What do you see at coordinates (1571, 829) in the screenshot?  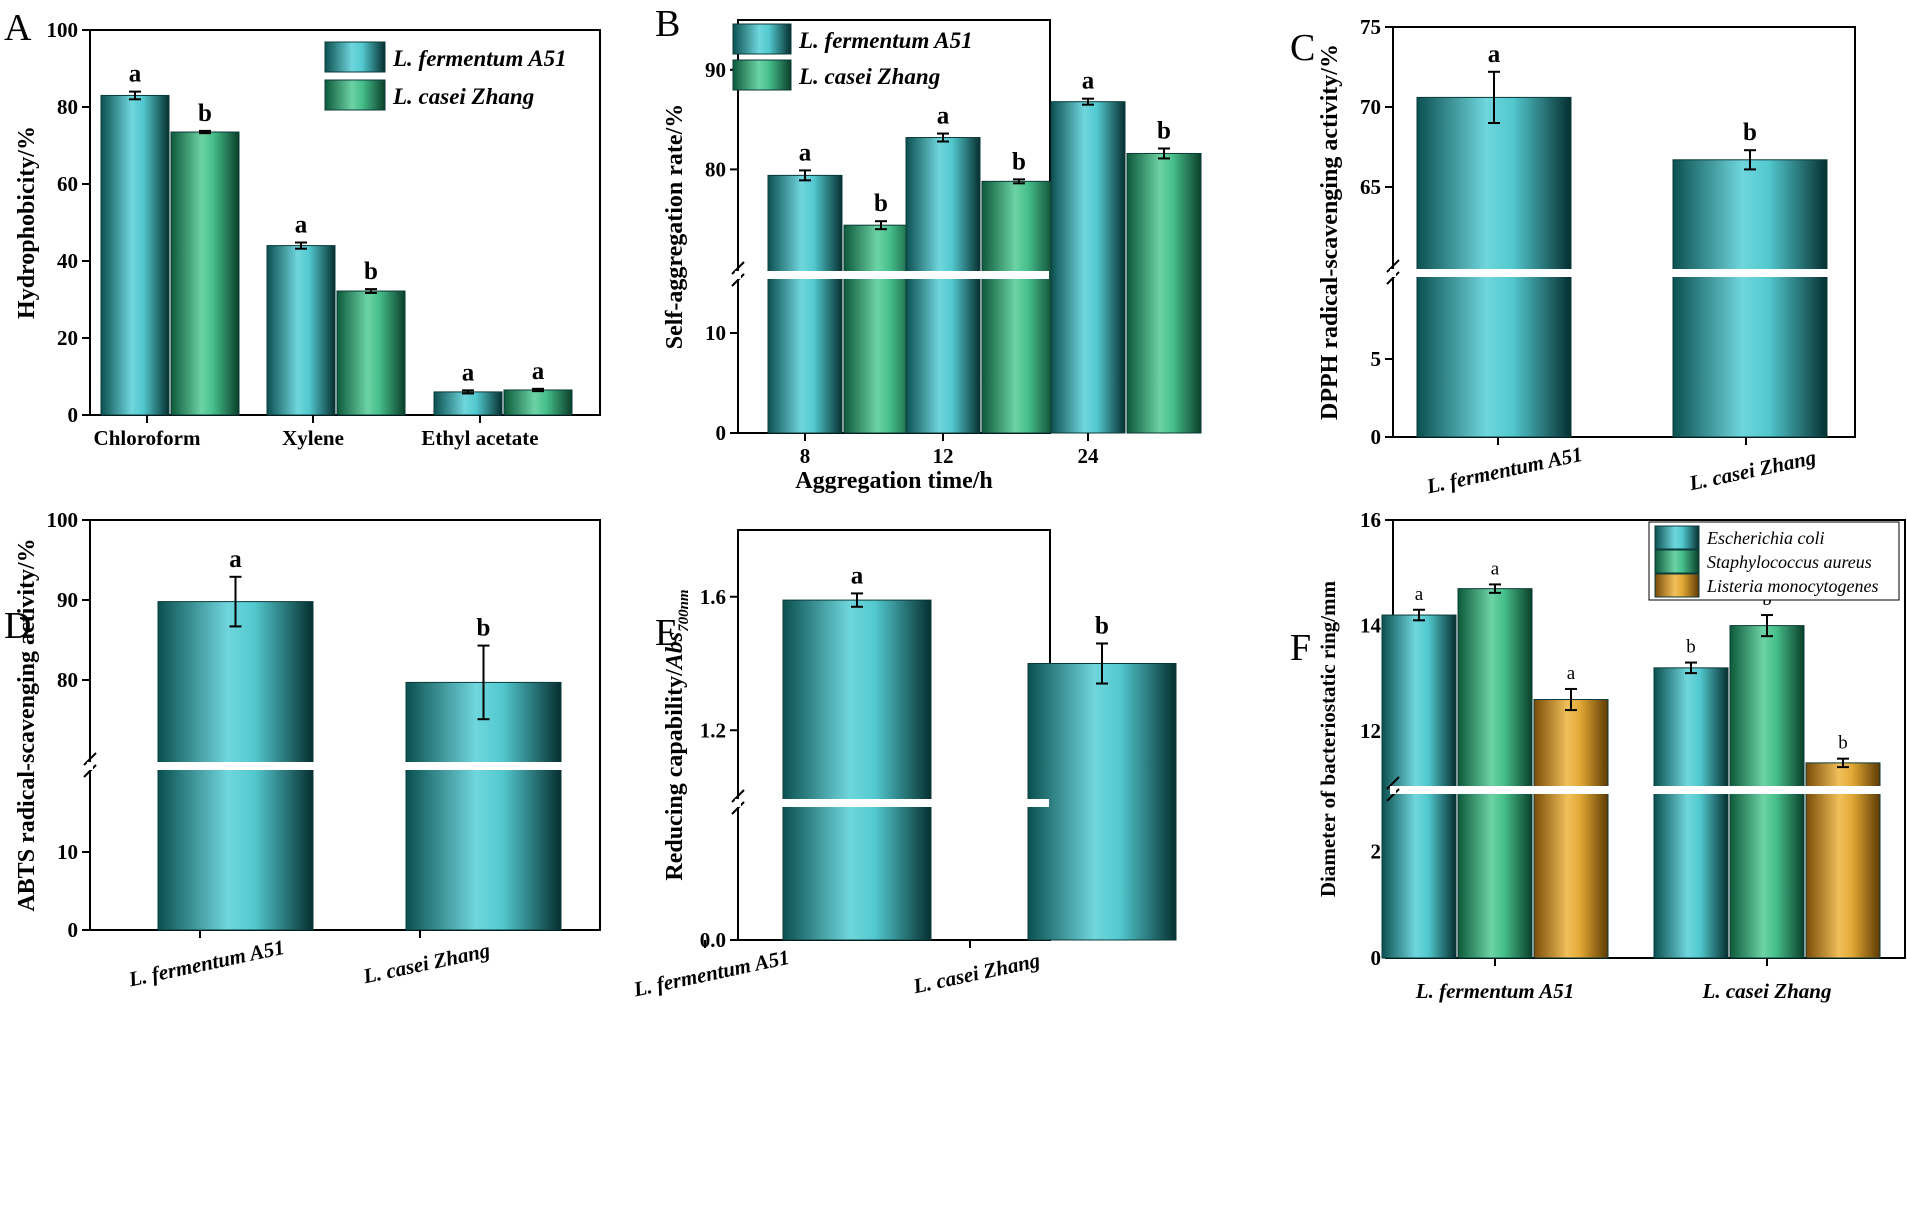 I see `bar-listeria-monocytogenes-l-fermentum-a51` at bounding box center [1571, 829].